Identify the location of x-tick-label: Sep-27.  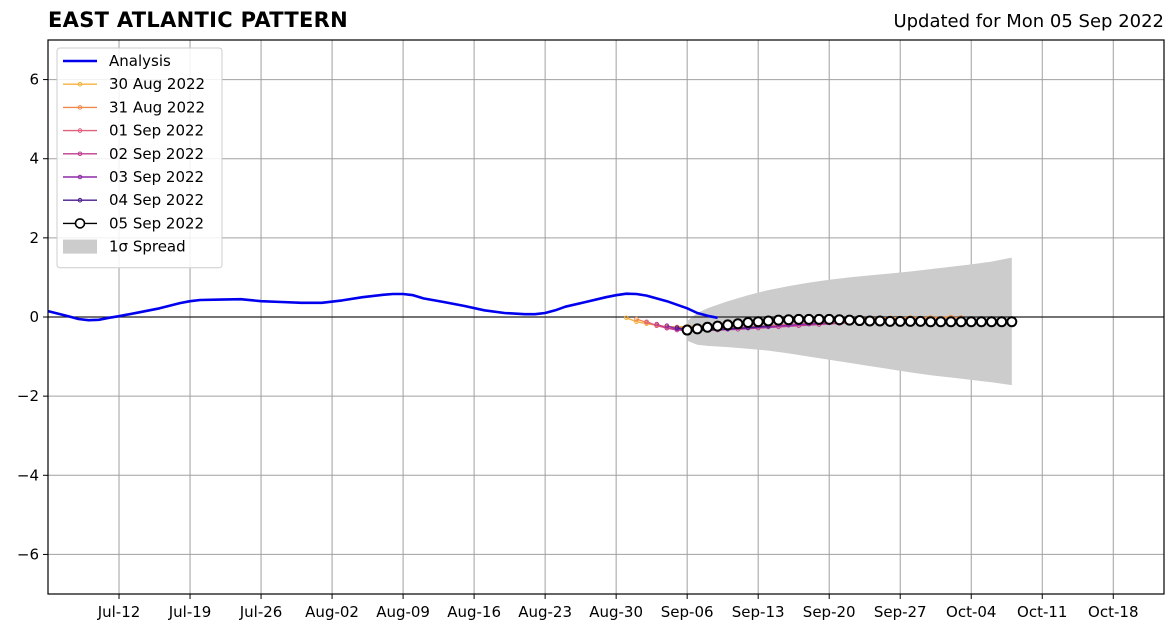
(900, 612).